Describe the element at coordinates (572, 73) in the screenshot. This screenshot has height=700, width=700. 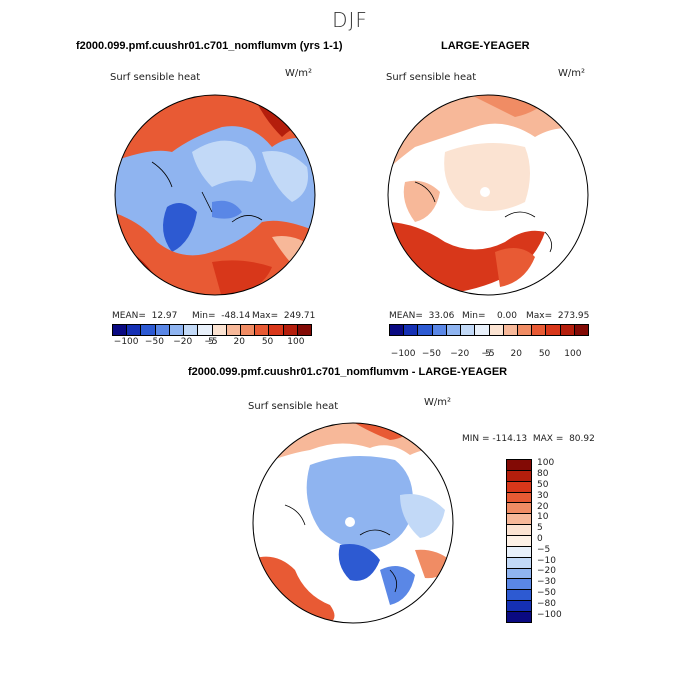
I see `panel2-units: W/m²` at that location.